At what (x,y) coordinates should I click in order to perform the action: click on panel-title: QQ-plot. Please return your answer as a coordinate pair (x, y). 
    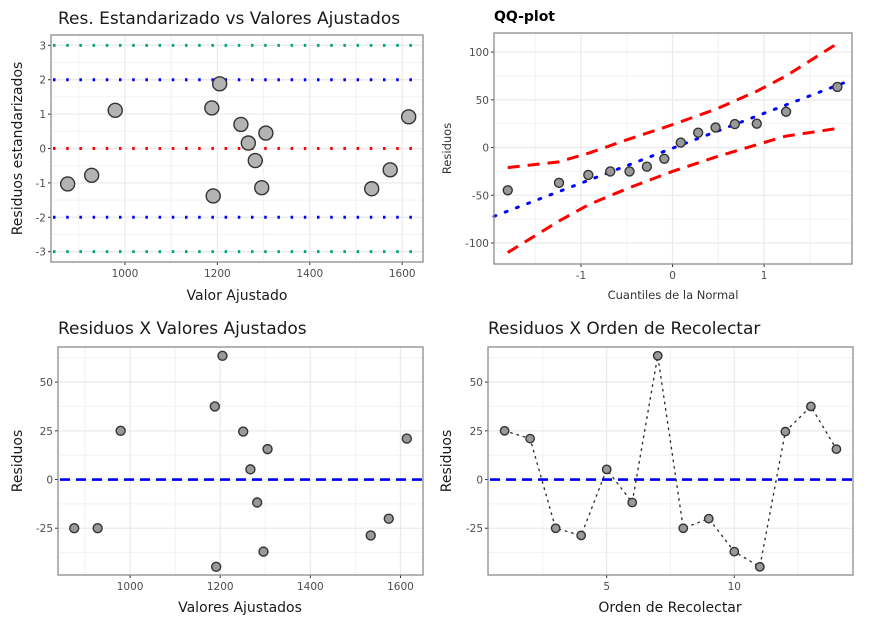
    Looking at the image, I should click on (524, 17).